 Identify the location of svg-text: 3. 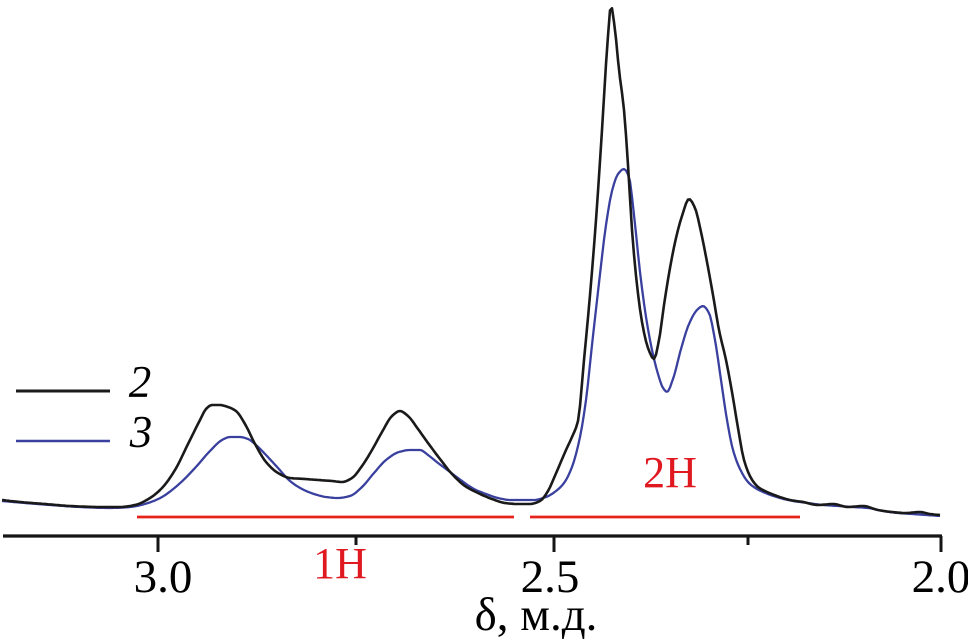
(141, 432).